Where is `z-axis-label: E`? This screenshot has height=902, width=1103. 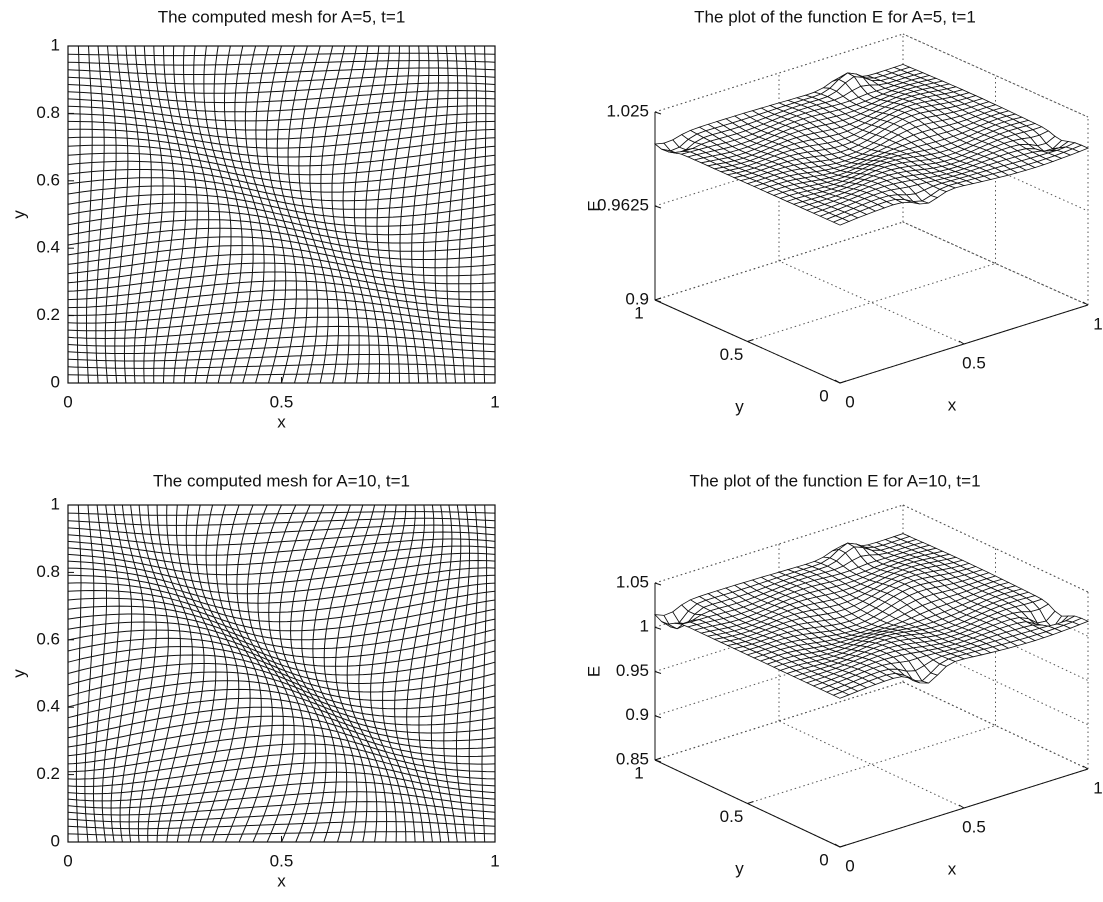 z-axis-label: E is located at coordinates (593, 205).